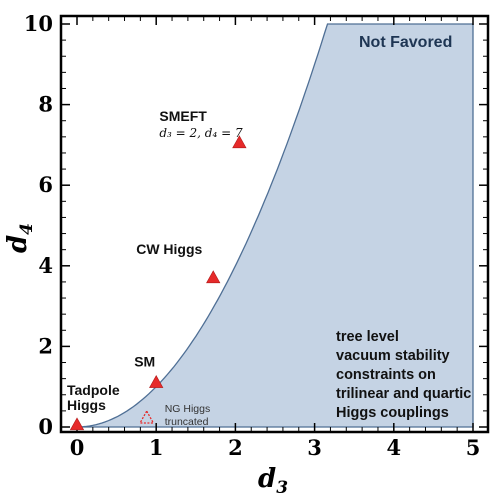  Describe the element at coordinates (45, 265) in the screenshot. I see `y-tick-label: 4` at that location.